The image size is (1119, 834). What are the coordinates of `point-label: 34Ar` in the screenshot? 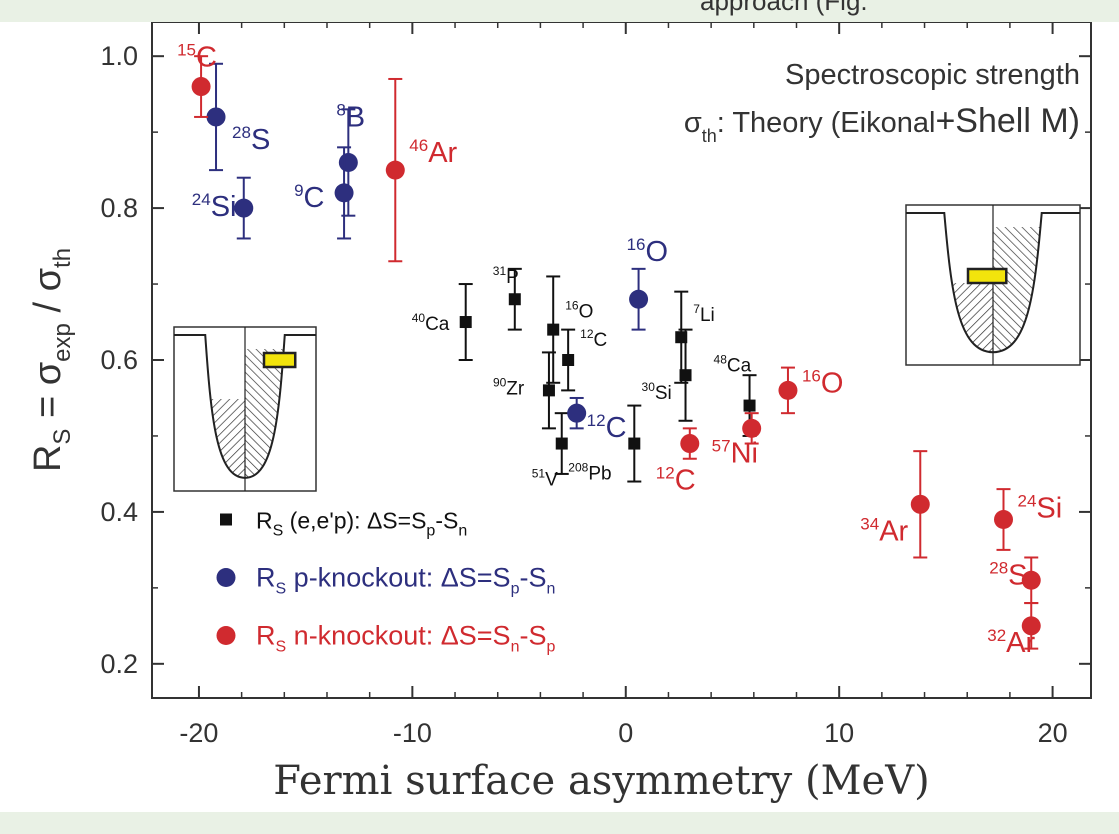 It's located at (884, 530).